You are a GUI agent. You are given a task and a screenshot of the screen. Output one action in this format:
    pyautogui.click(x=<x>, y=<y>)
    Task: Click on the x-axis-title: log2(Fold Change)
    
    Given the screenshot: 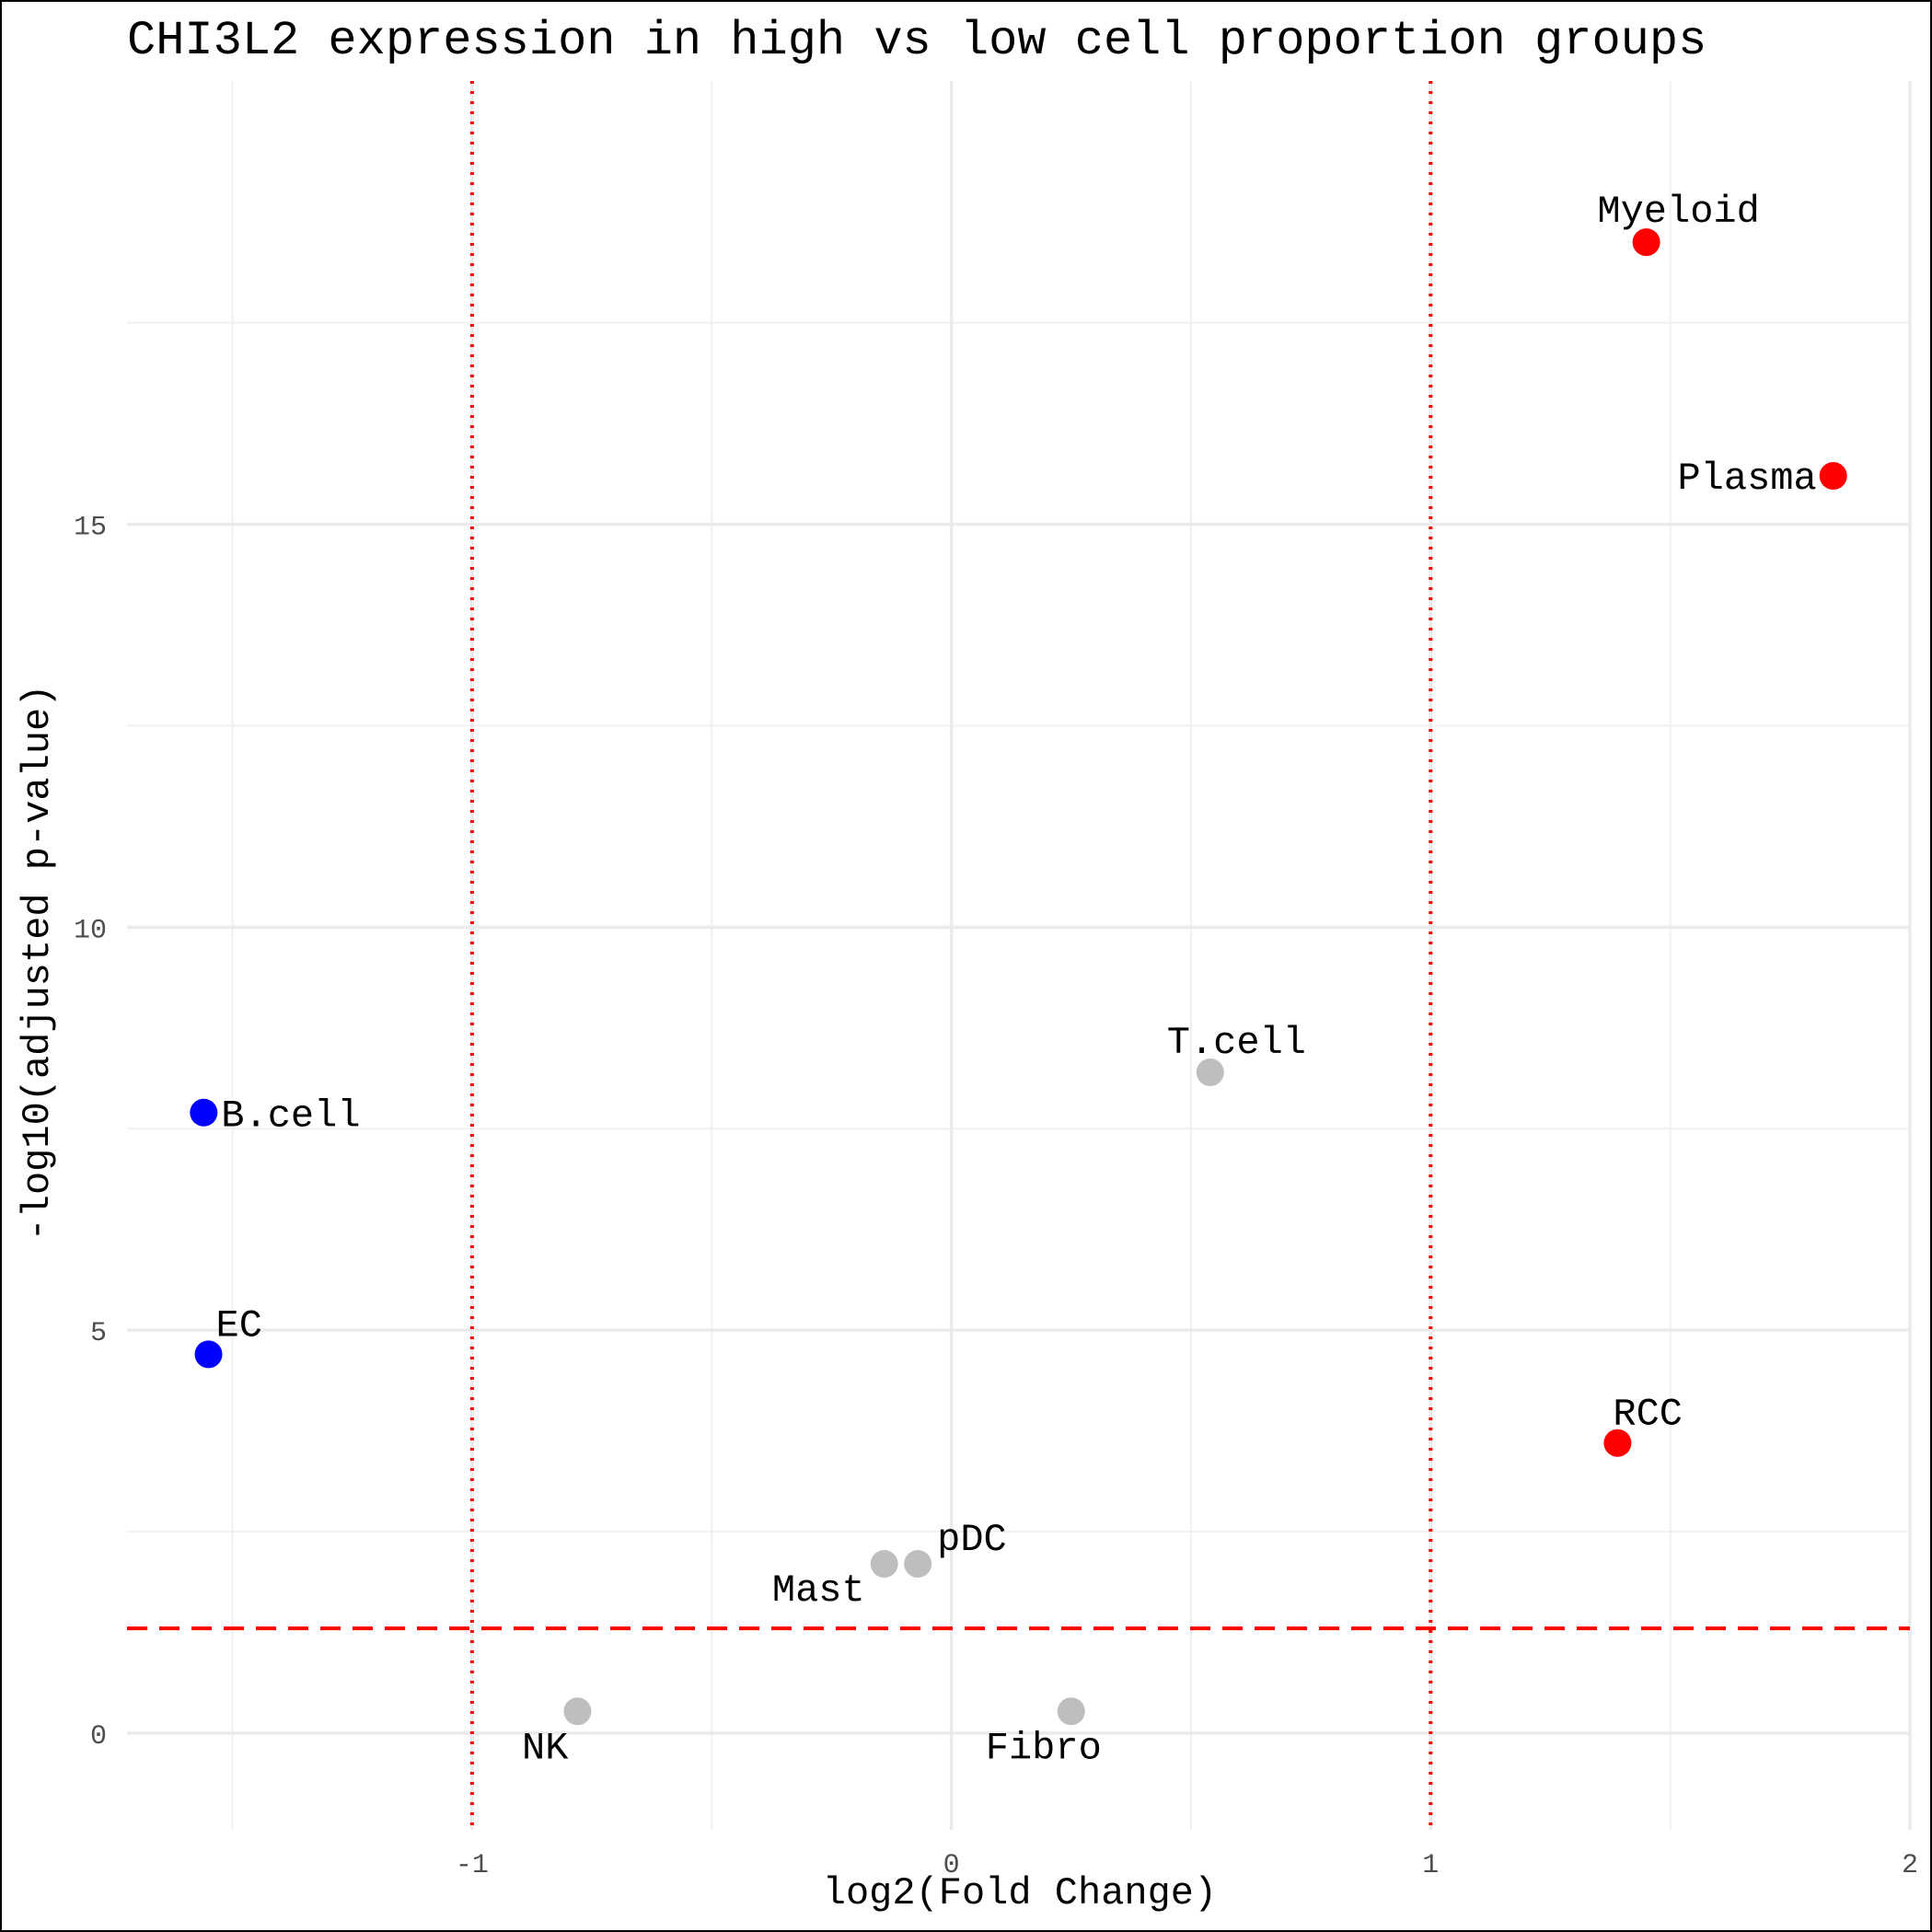 What is the action you would take?
    pyautogui.click(x=1020, y=1893)
    